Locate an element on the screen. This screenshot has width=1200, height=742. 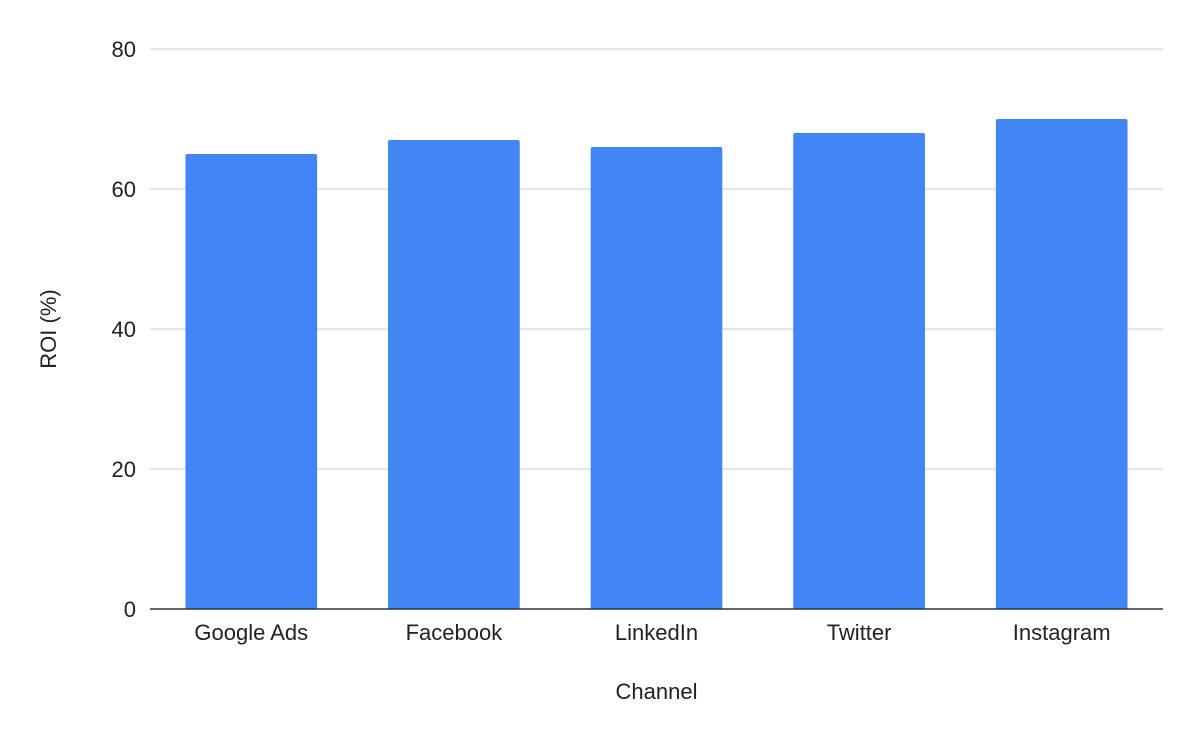
x-tick-label: Facebook is located at coordinates (455, 632).